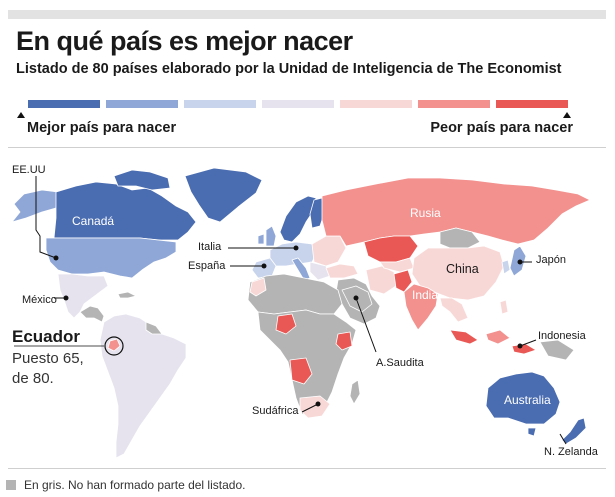 Image resolution: width=615 pixels, height=497 pixels. I want to click on label-eeuu: EE.UU, so click(29, 170).